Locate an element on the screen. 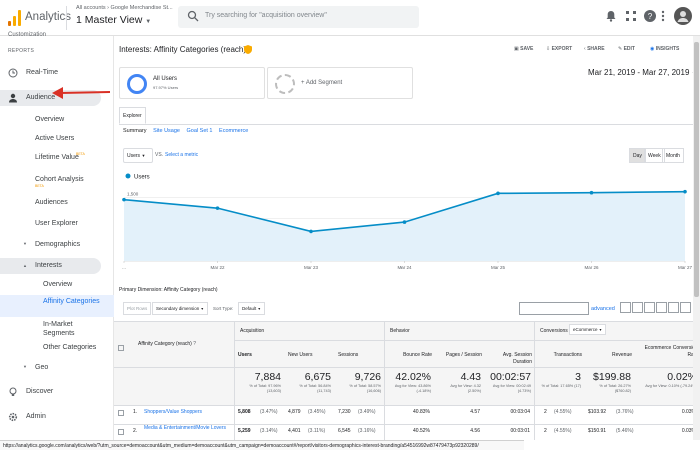 The image size is (700, 450). dimension-header: Affinity Category (reach) ? is located at coordinates (167, 344).